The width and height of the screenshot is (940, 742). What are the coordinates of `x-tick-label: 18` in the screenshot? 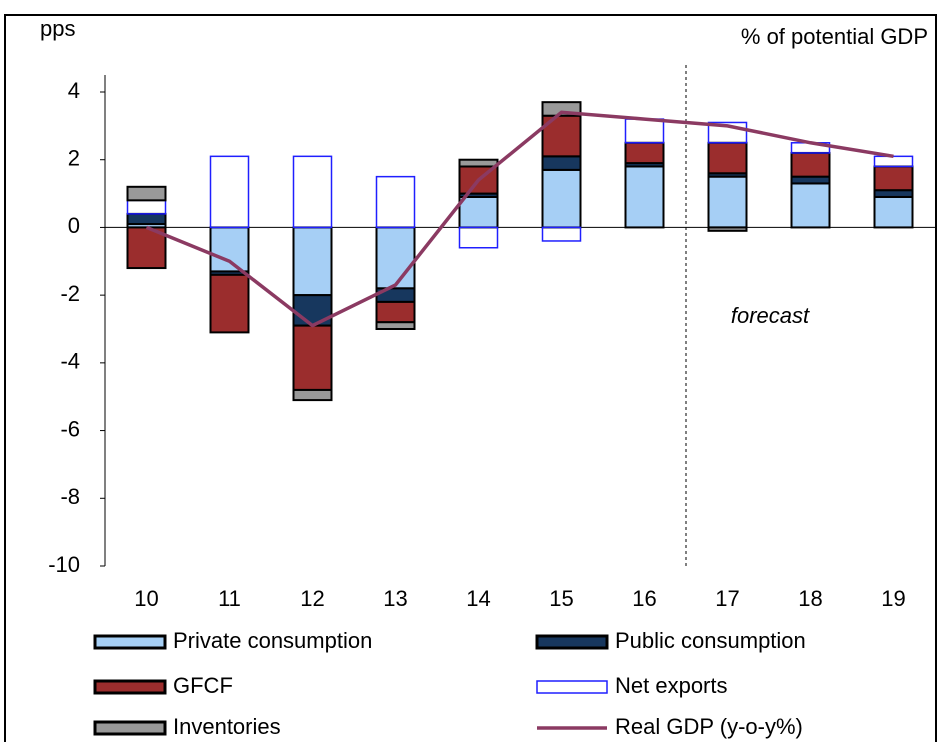 It's located at (810, 598).